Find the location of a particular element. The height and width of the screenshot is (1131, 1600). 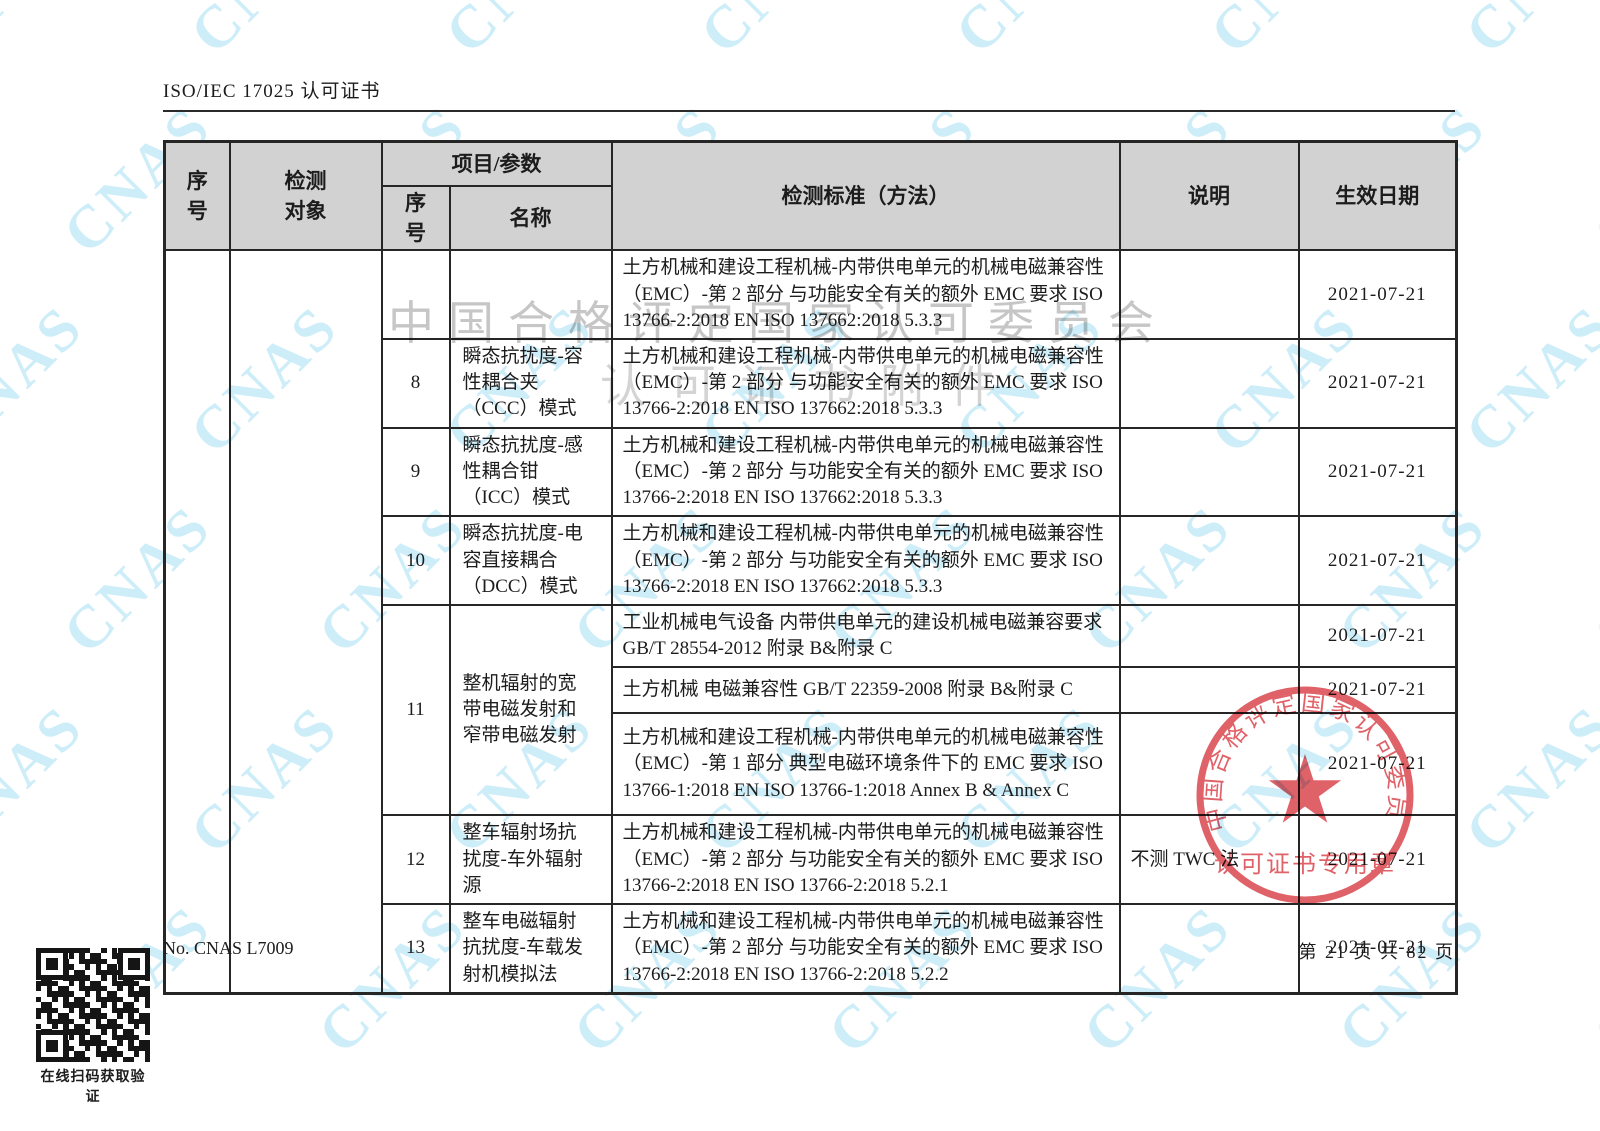

qr-code-icon is located at coordinates (93, 1005).